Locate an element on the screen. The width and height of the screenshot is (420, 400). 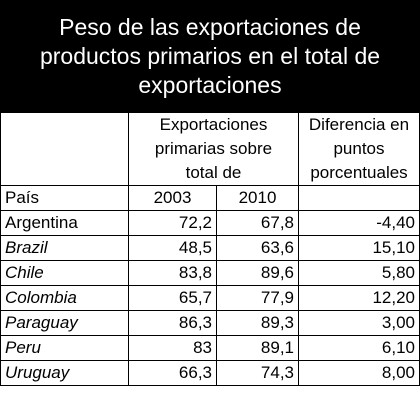
cell-country: Peru is located at coordinates (64, 348).